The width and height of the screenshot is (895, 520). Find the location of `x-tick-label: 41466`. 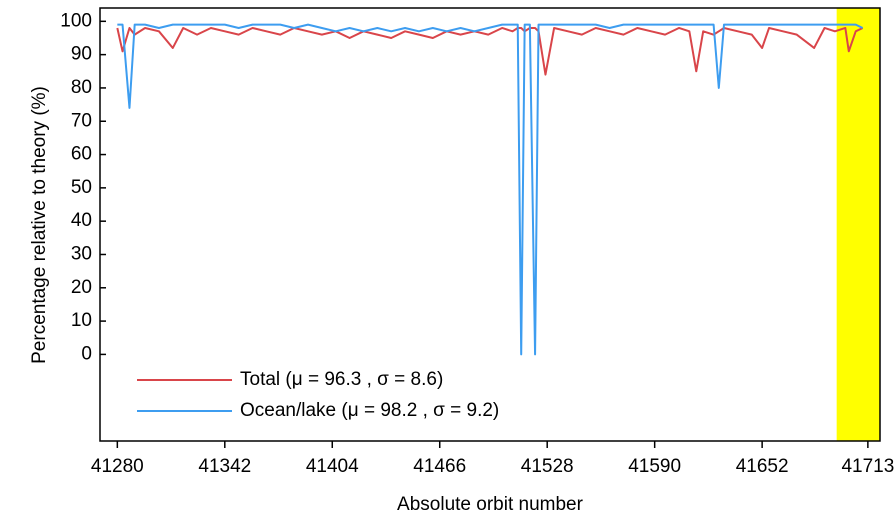

x-tick-label: 41466 is located at coordinates (439, 466).